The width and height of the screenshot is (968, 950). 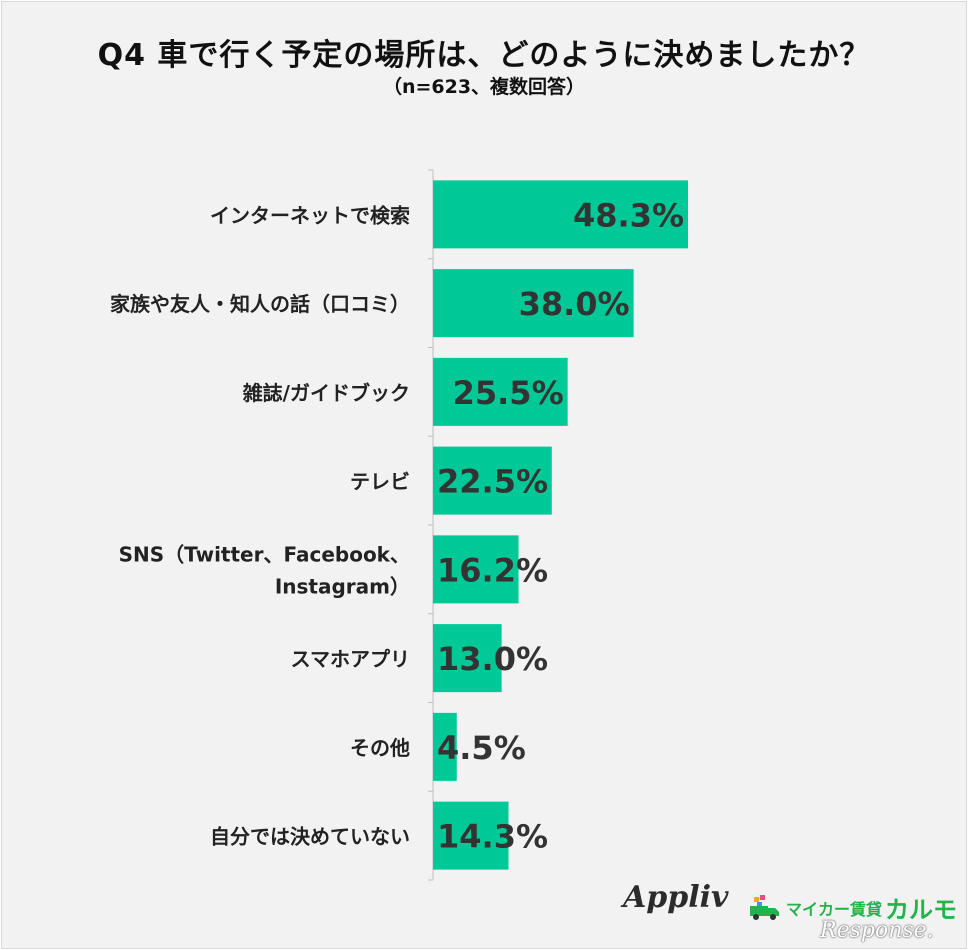 What do you see at coordinates (628, 215) in the screenshot?
I see `bar-value-label: 48.3%` at bounding box center [628, 215].